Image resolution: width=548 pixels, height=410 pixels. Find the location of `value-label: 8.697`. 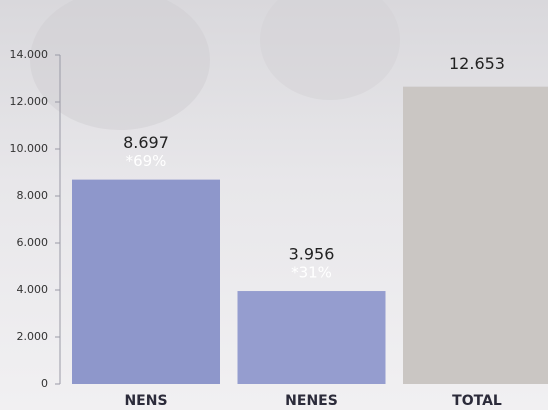

value-label: 8.697 is located at coordinates (146, 142).